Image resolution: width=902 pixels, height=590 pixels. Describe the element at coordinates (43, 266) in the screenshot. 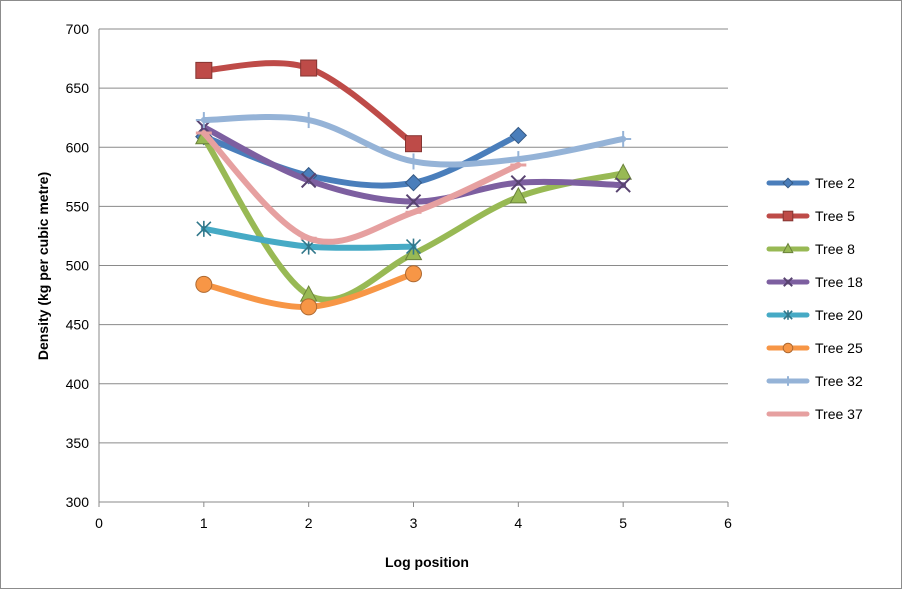

I see `y-axis-title: Density (kg per cubic metre)` at that location.